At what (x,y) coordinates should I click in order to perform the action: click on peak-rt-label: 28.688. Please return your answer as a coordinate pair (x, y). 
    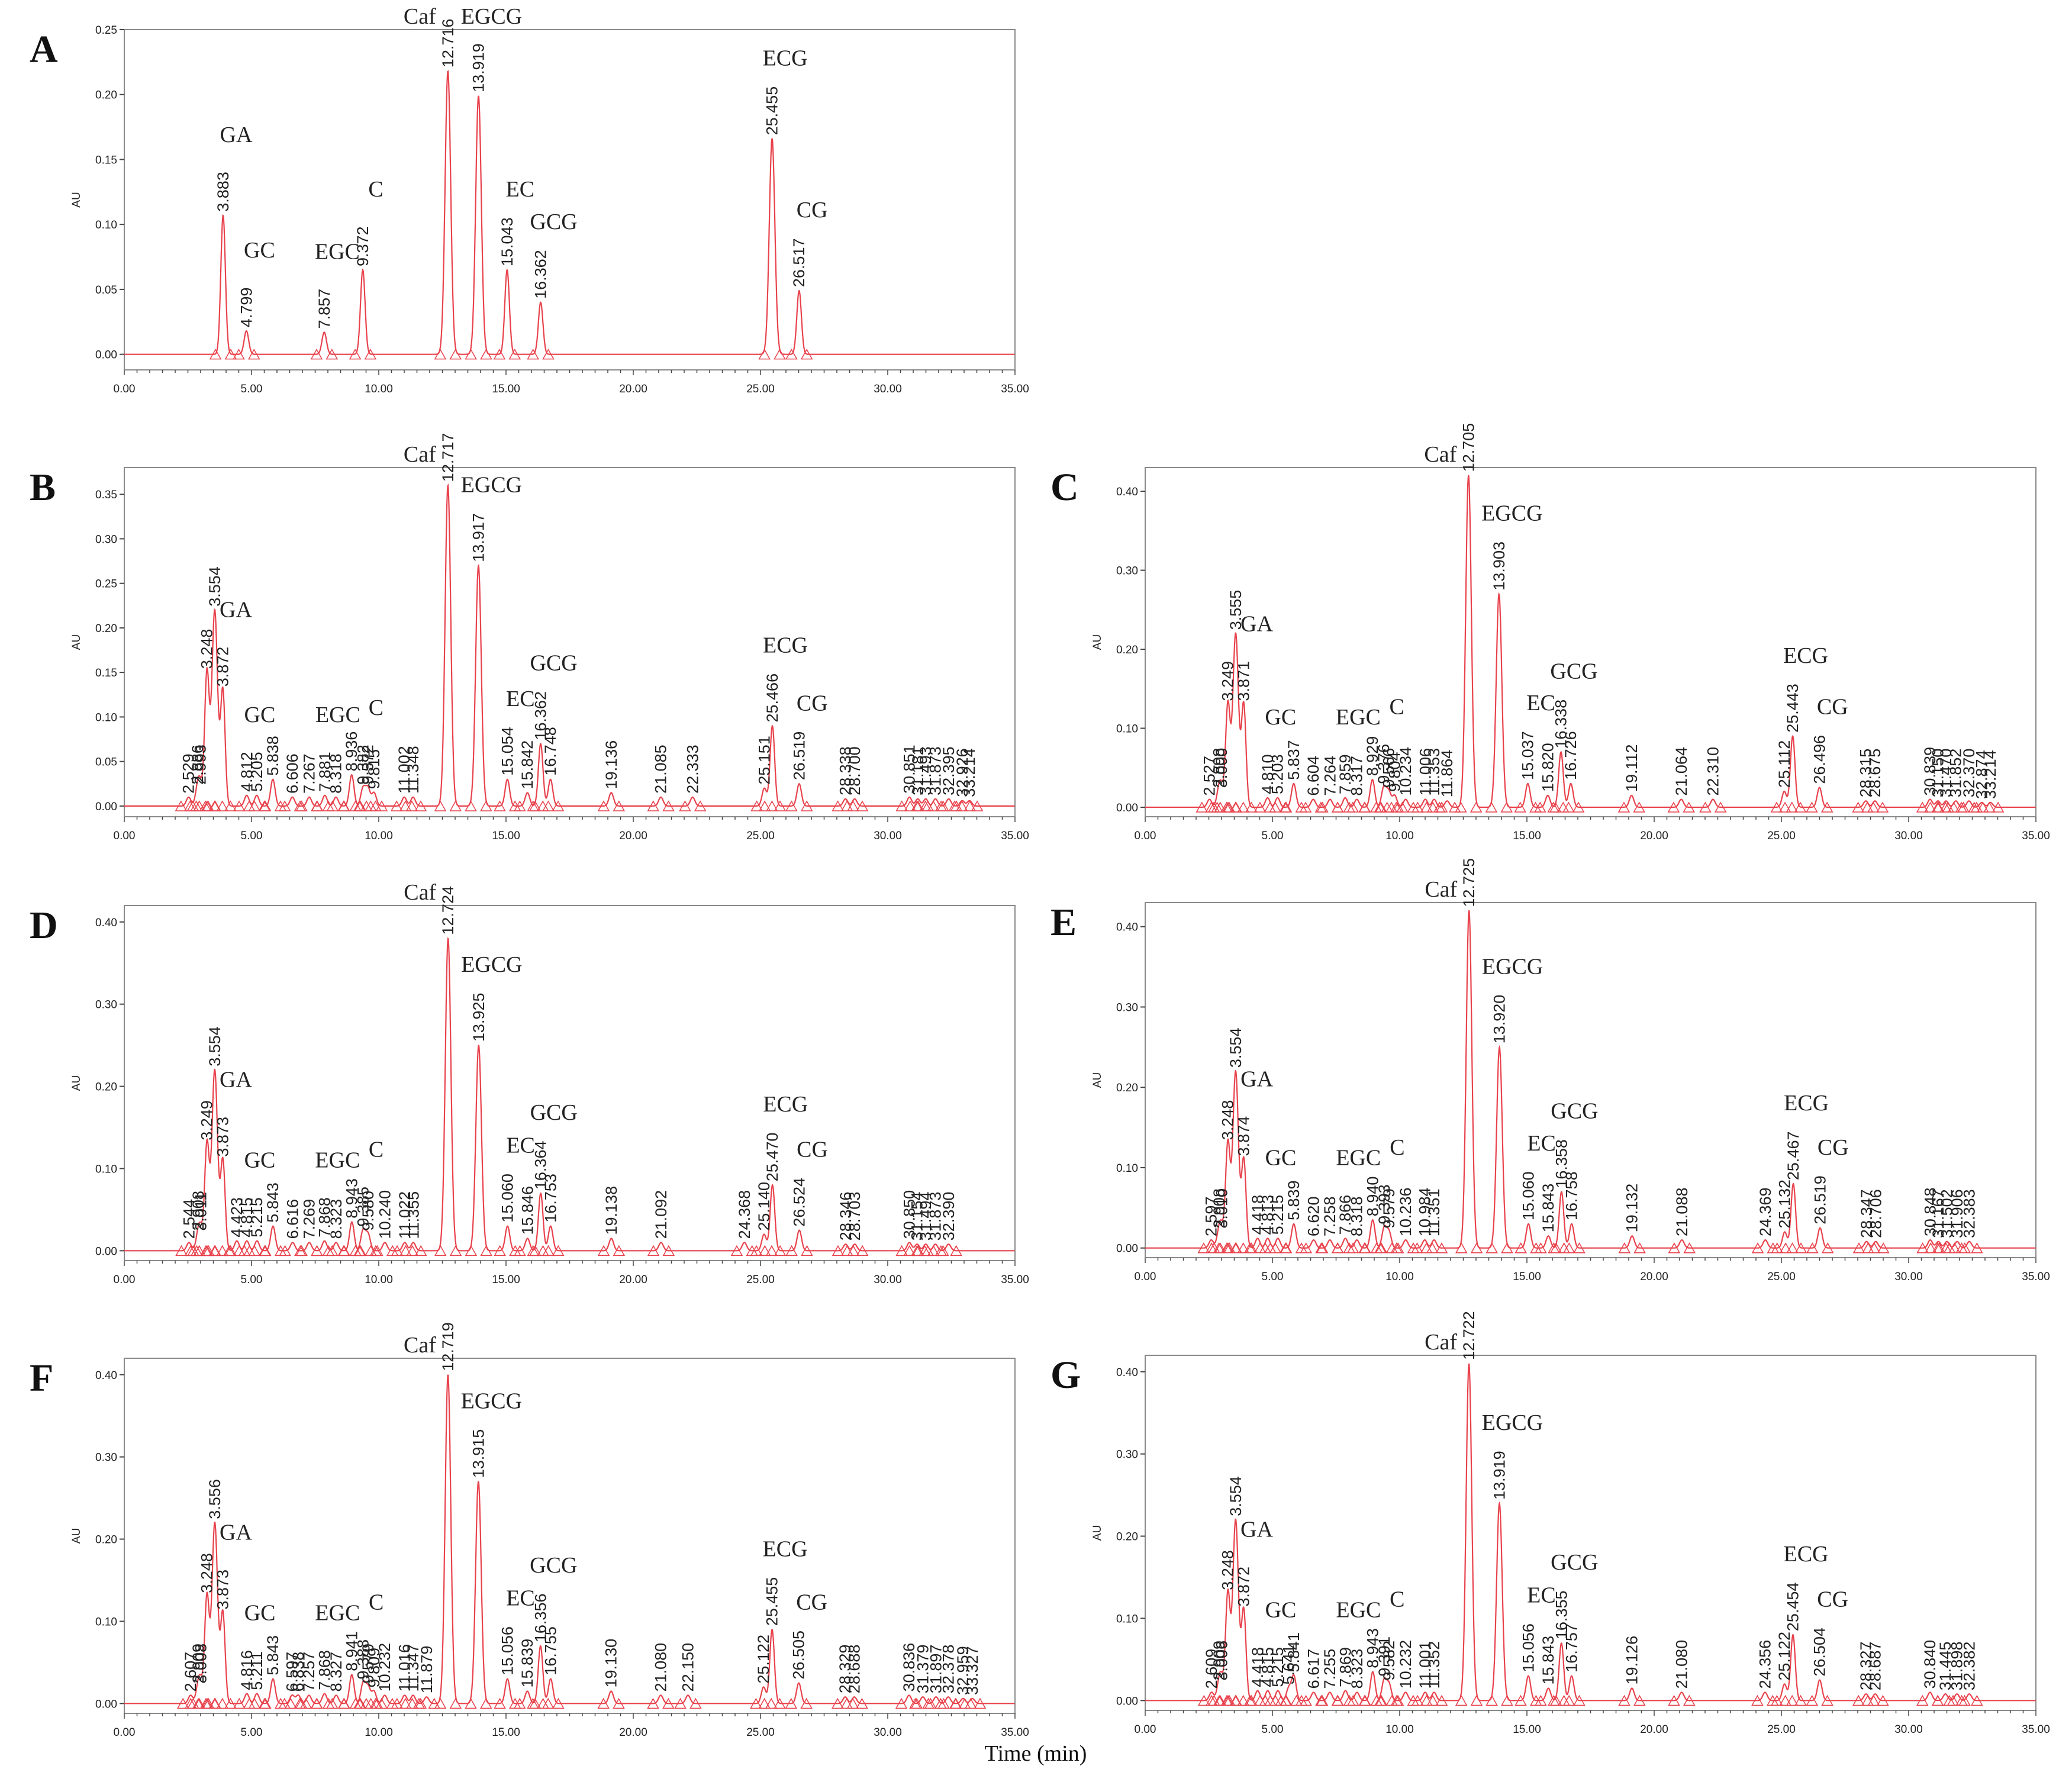
    Looking at the image, I should click on (854, 1669).